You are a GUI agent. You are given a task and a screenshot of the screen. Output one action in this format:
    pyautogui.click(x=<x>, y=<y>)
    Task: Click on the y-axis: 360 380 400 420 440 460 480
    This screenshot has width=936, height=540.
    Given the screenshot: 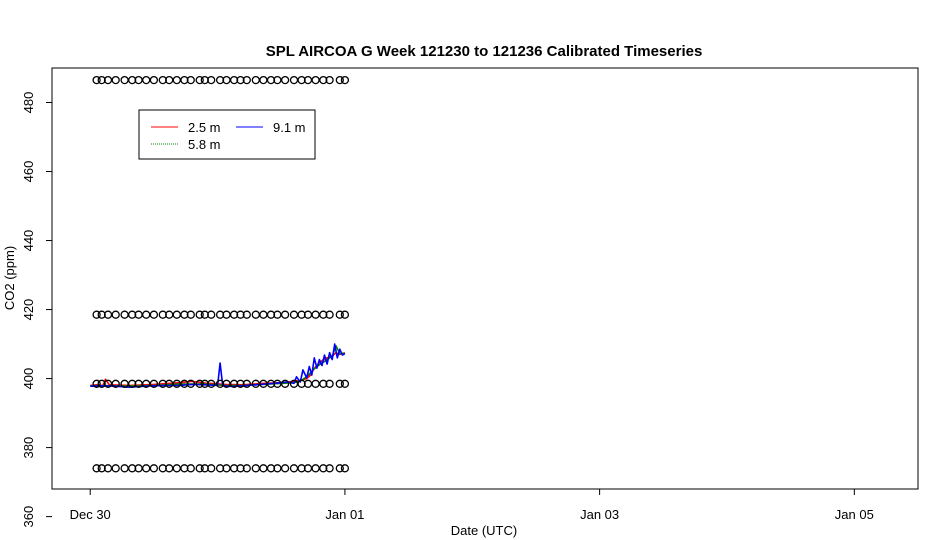 What is the action you would take?
    pyautogui.click(x=36, y=310)
    